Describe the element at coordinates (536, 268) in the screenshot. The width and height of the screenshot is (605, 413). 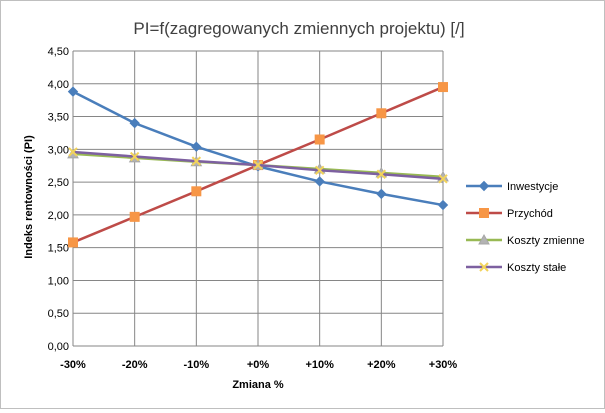
I see `legend-label: Koszty stałe` at that location.